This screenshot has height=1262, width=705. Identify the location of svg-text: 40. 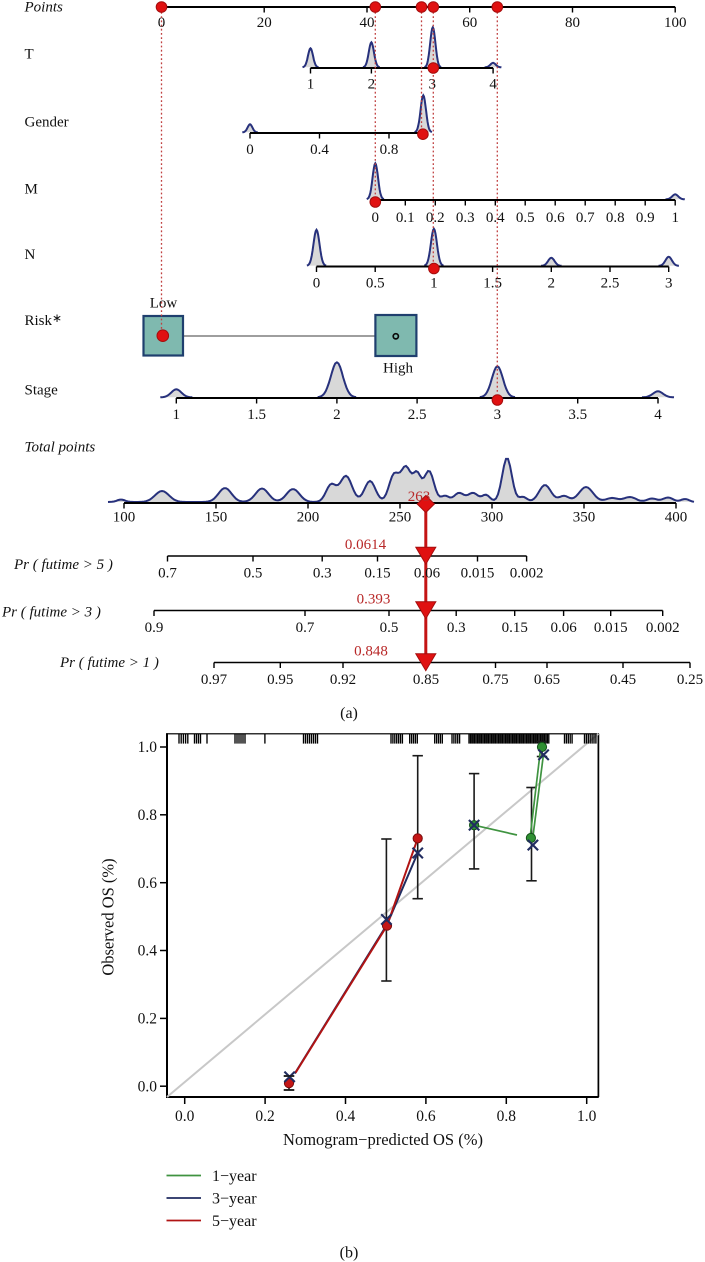
(367, 23).